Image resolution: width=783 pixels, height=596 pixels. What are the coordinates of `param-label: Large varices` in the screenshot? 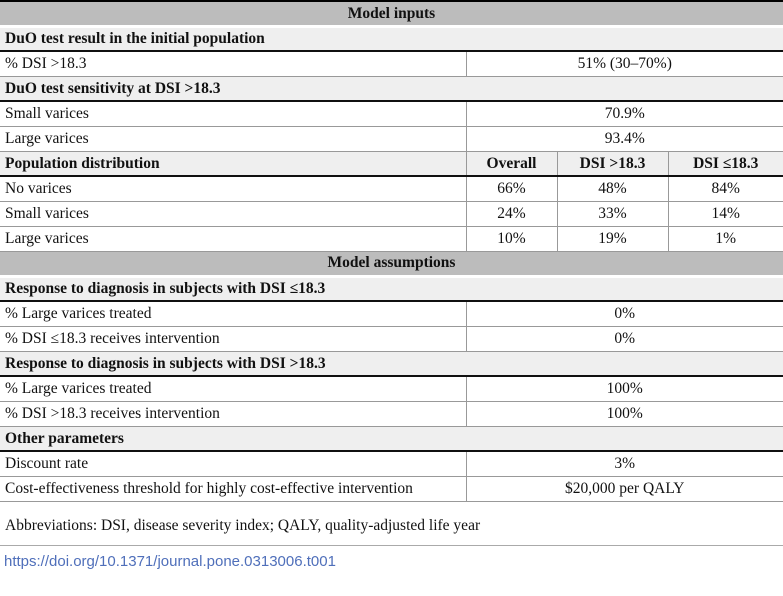 It's located at (233, 139).